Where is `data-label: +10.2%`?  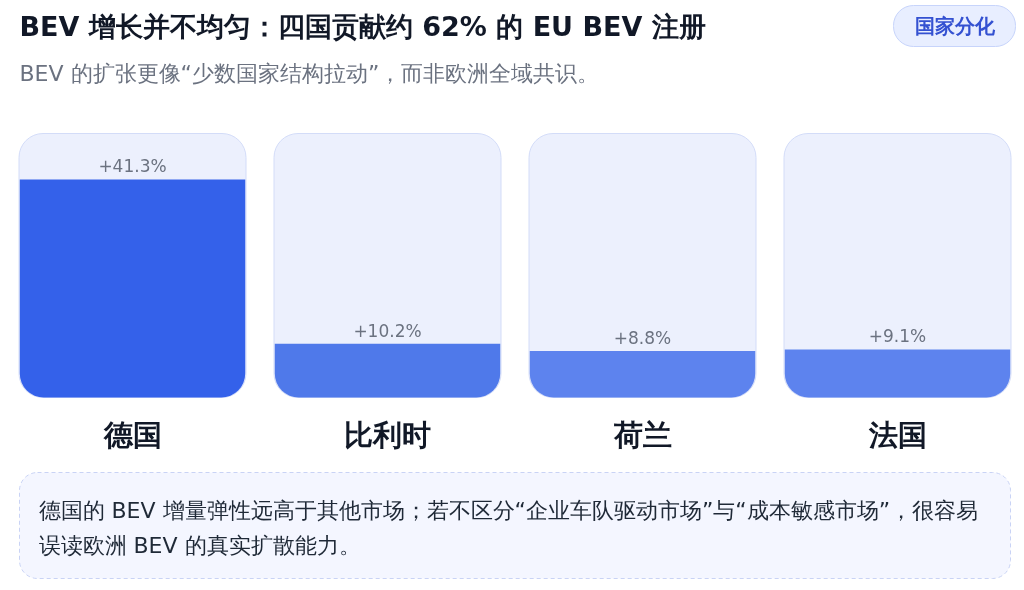
data-label: +10.2% is located at coordinates (387, 330).